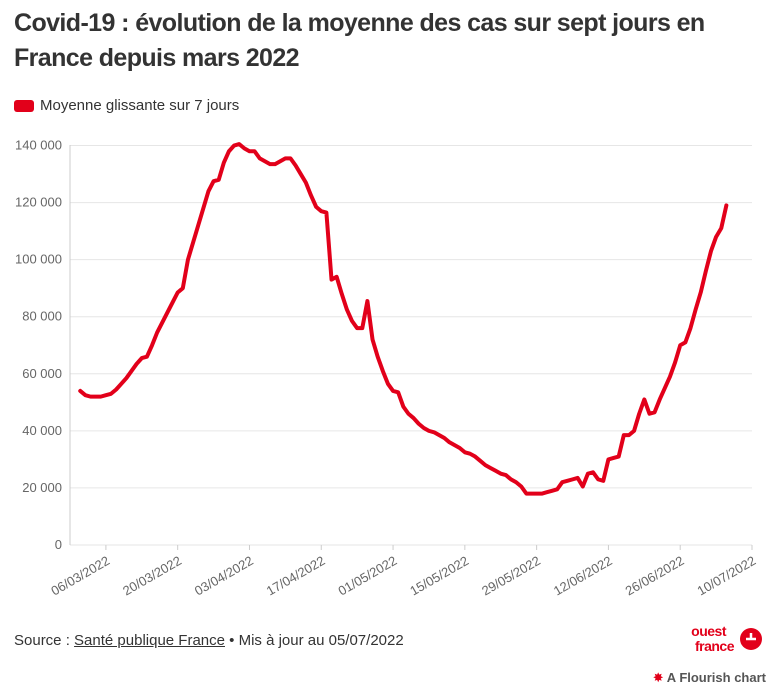 This screenshot has height=695, width=778. Describe the element at coordinates (511, 576) in the screenshot. I see `x-tick-label: 29/05/2022` at that location.